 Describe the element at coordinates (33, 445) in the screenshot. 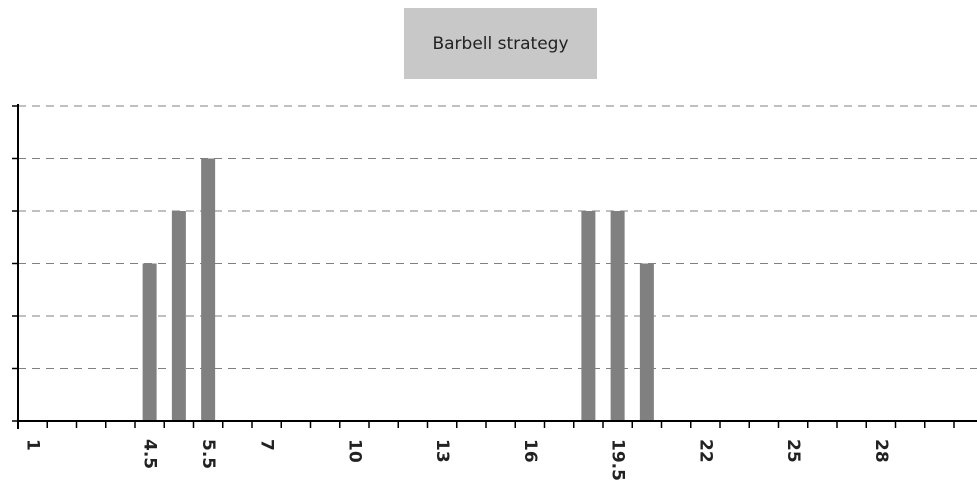

I see `x-tick-label: 1` at that location.